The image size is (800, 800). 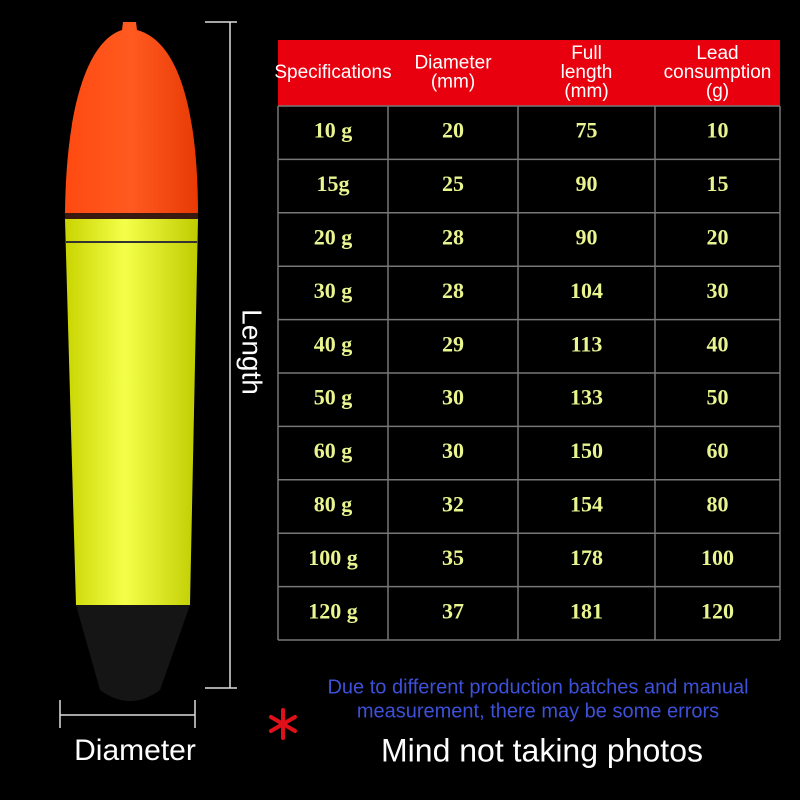 I want to click on header-cell: (g), so click(x=717, y=91).